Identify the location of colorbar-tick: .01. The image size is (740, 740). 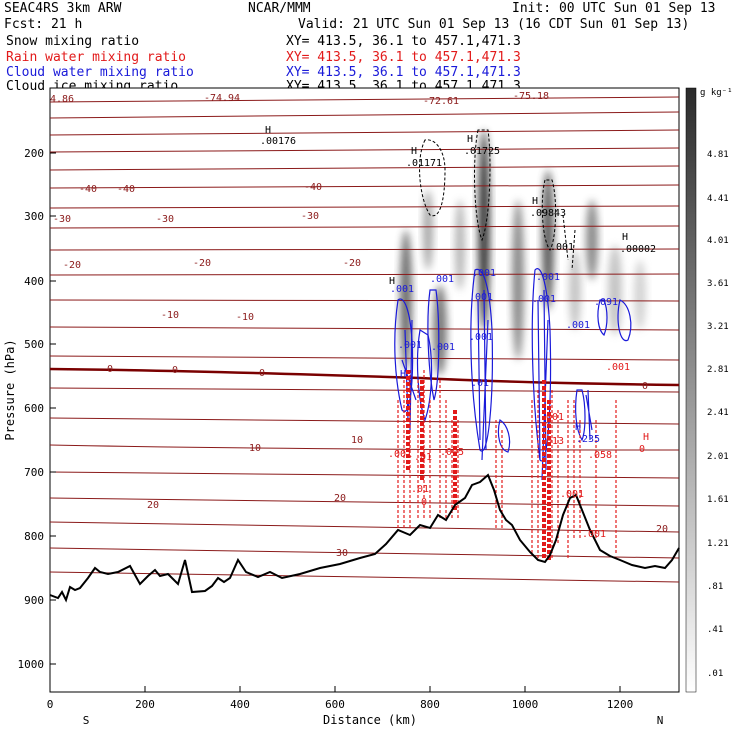
(715, 674).